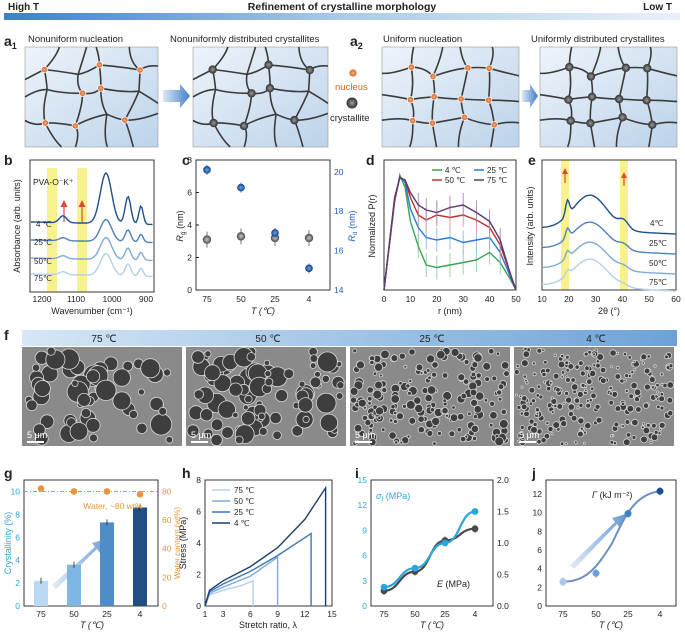 Image resolution: width=685 pixels, height=635 pixels. I want to click on annotation-water: Water, ~80 wt%, so click(113, 506).